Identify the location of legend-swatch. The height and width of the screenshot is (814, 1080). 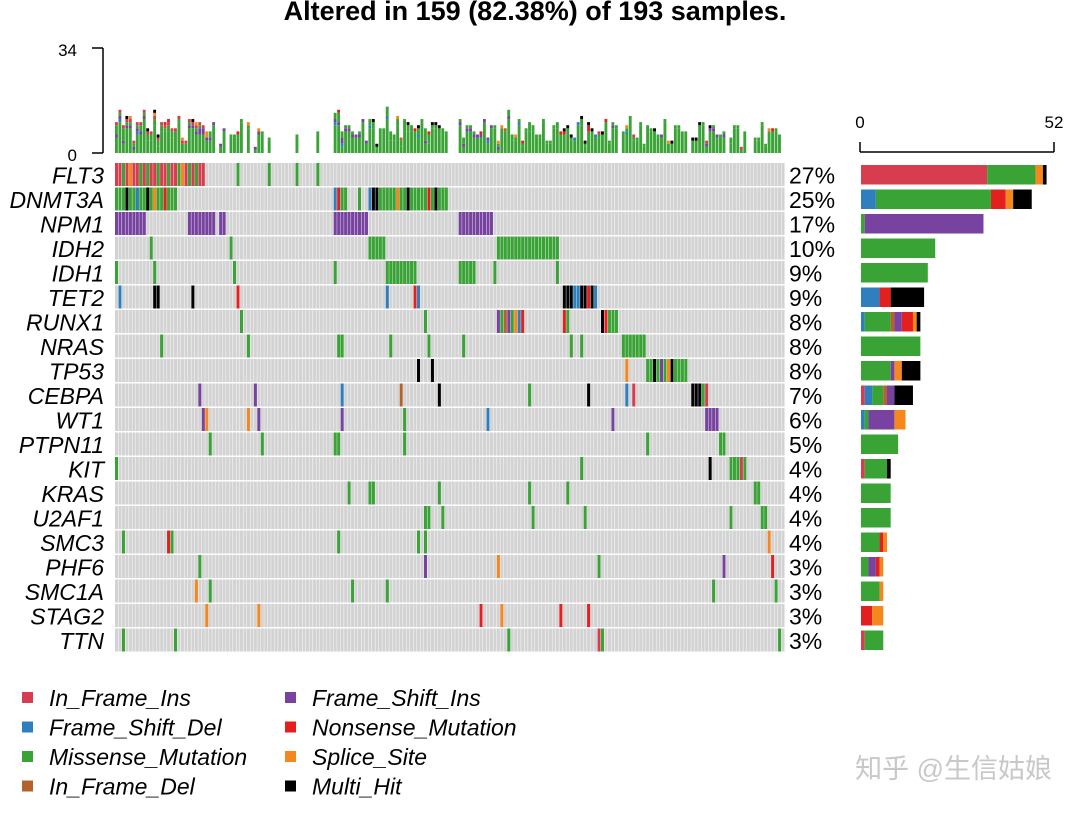
(290, 756).